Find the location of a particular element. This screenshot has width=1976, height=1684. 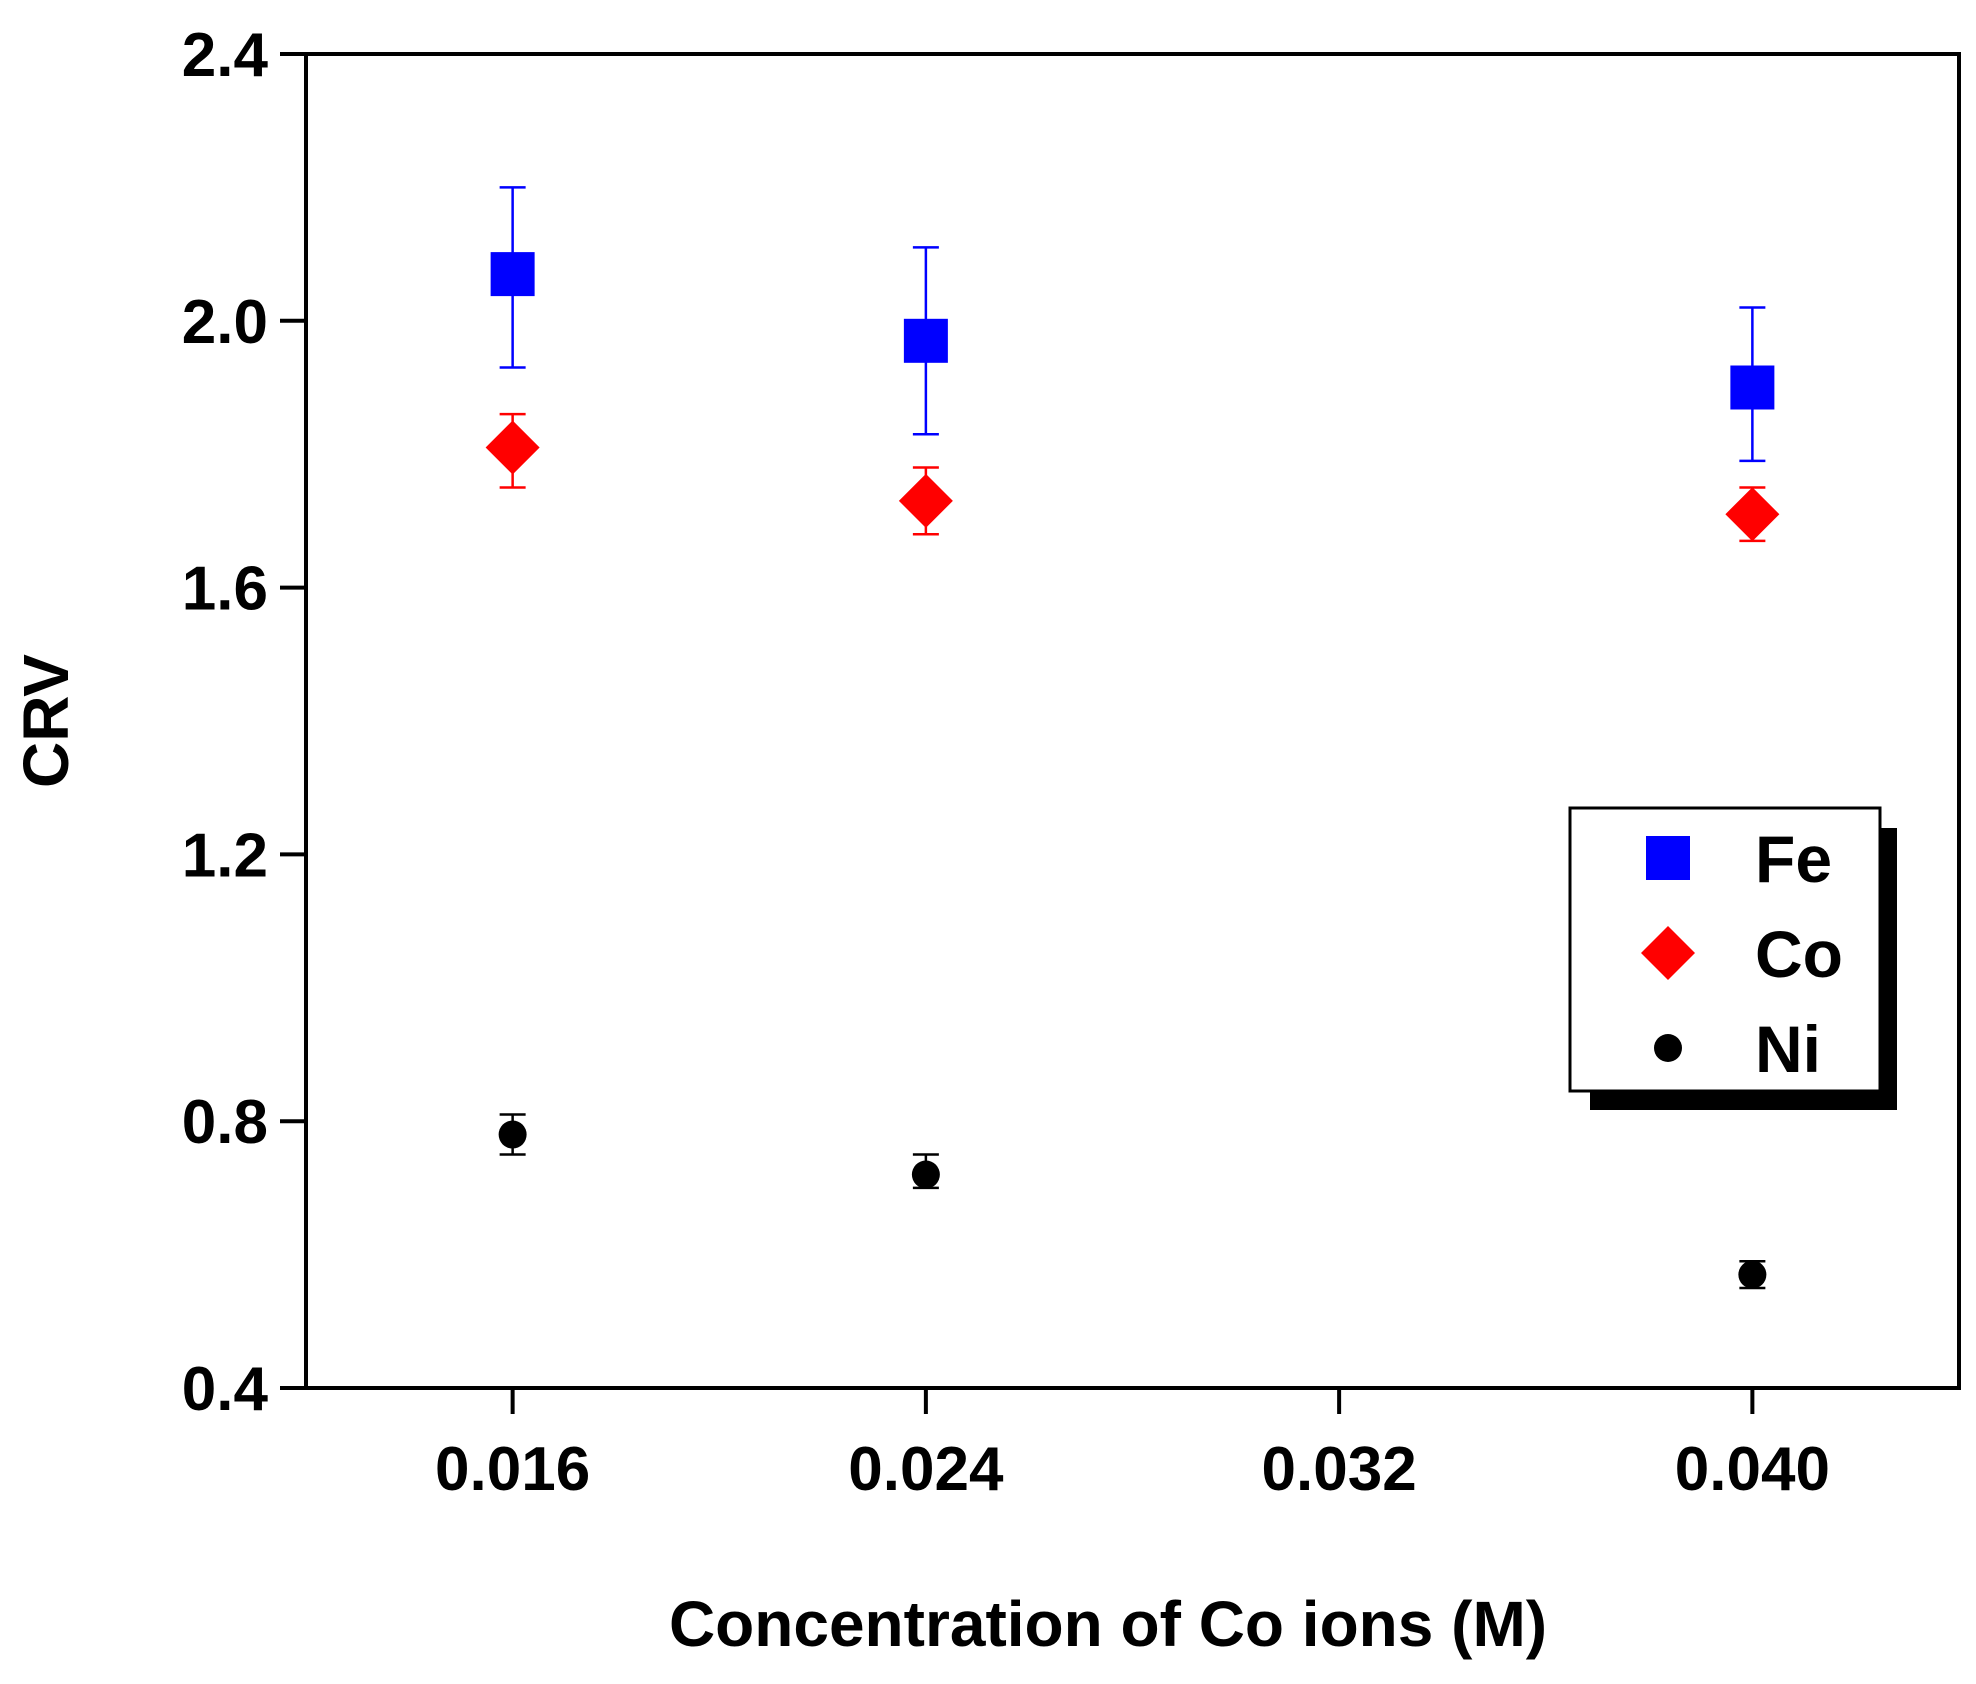

x-axis: 0.016 0.024 0.032 0.040 is located at coordinates (1132, 1446).